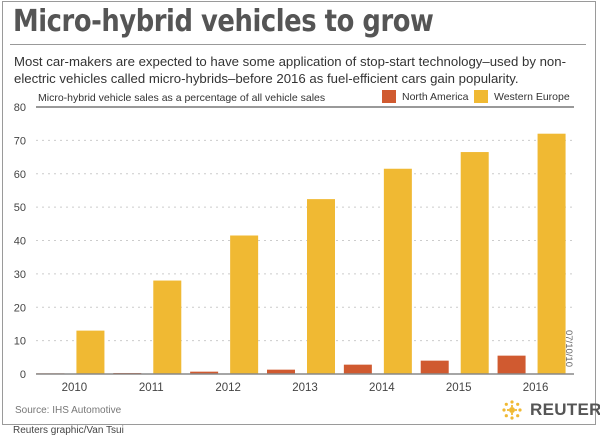 The width and height of the screenshot is (600, 438). What do you see at coordinates (68, 430) in the screenshot?
I see `graphic-credit: Reuters graphic/Van Tsui` at bounding box center [68, 430].